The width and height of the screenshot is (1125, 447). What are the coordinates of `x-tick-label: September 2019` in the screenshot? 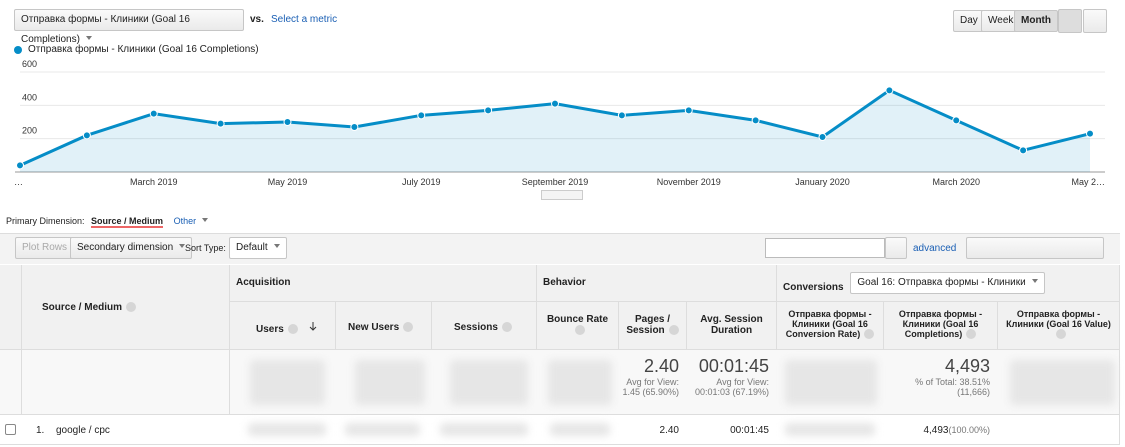 It's located at (555, 182).